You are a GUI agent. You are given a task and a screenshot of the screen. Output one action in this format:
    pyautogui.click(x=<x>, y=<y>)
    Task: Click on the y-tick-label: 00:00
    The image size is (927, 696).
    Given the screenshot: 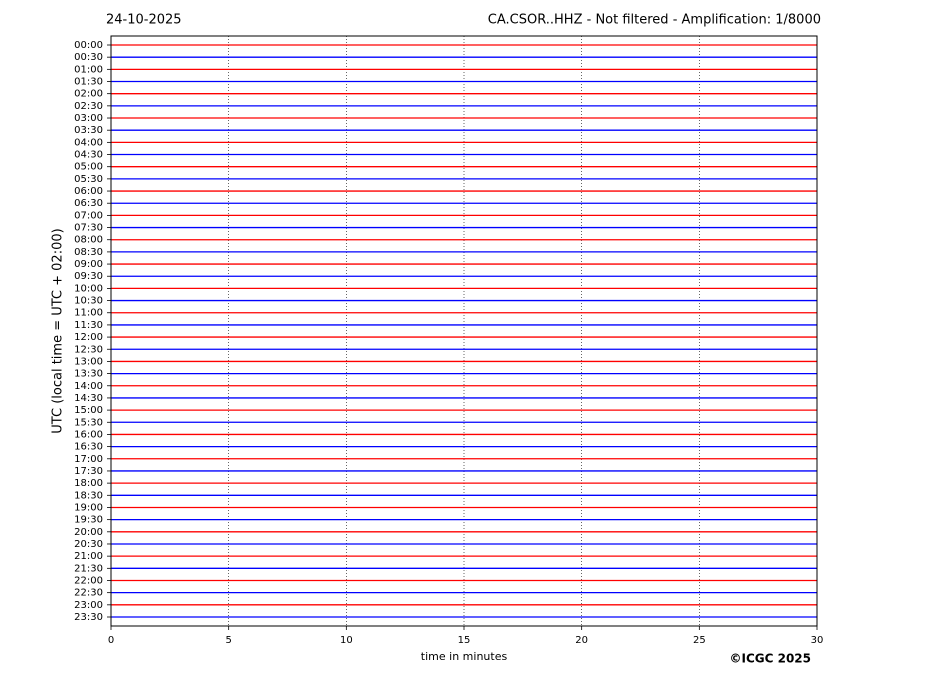 What is the action you would take?
    pyautogui.click(x=88, y=45)
    